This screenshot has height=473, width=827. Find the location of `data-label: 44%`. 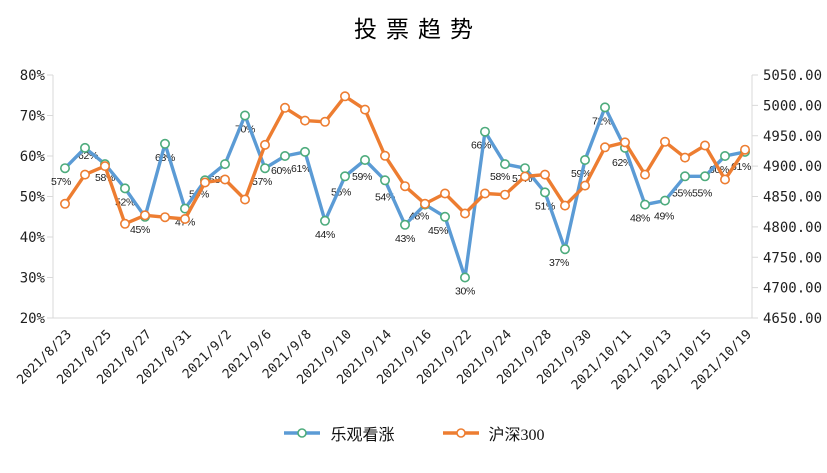

data-label: 44% is located at coordinates (325, 235).